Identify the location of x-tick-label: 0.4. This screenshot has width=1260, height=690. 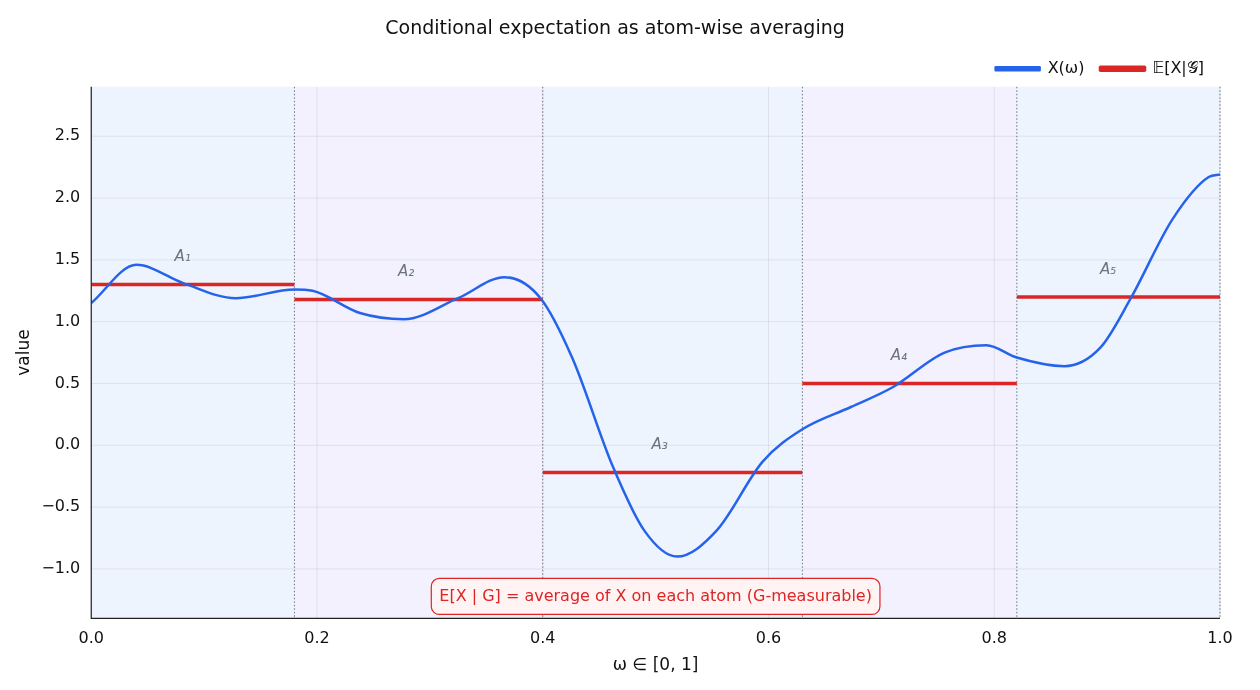
(543, 638).